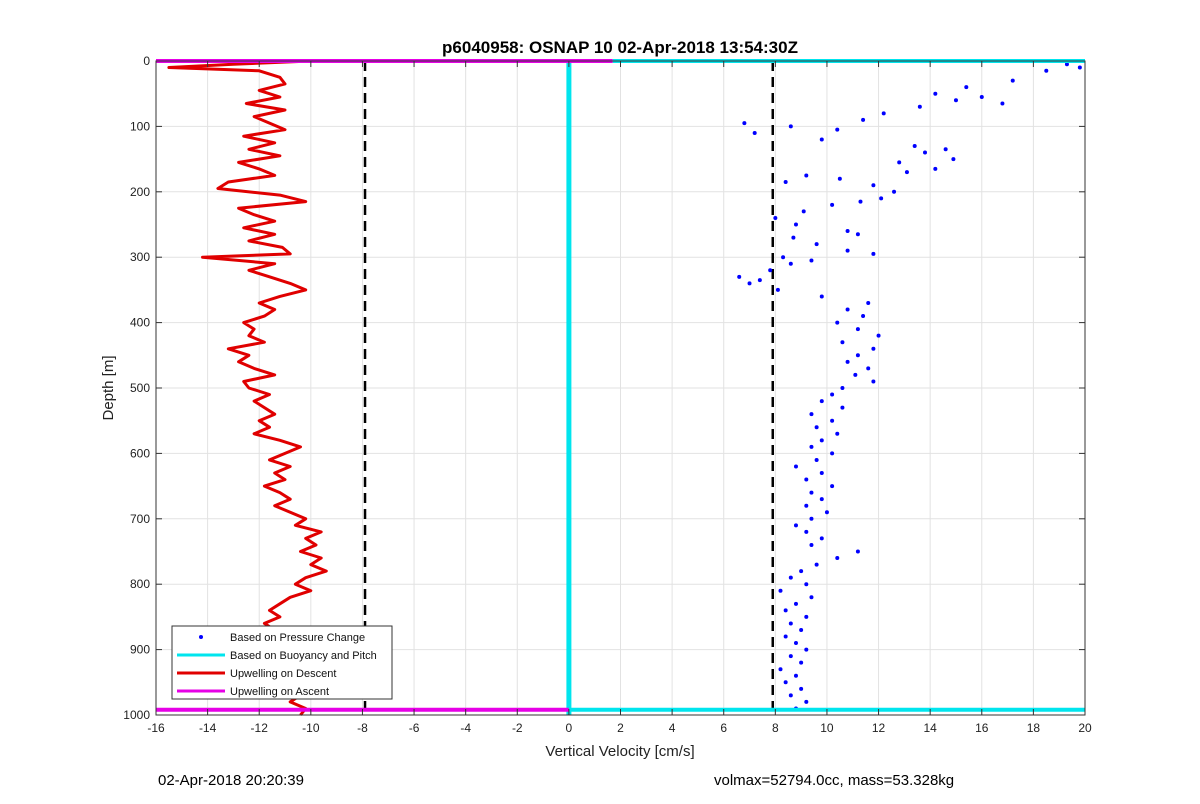 The image size is (1200, 804). Describe the element at coordinates (930, 728) in the screenshot. I see `x-tick-label: 14` at that location.